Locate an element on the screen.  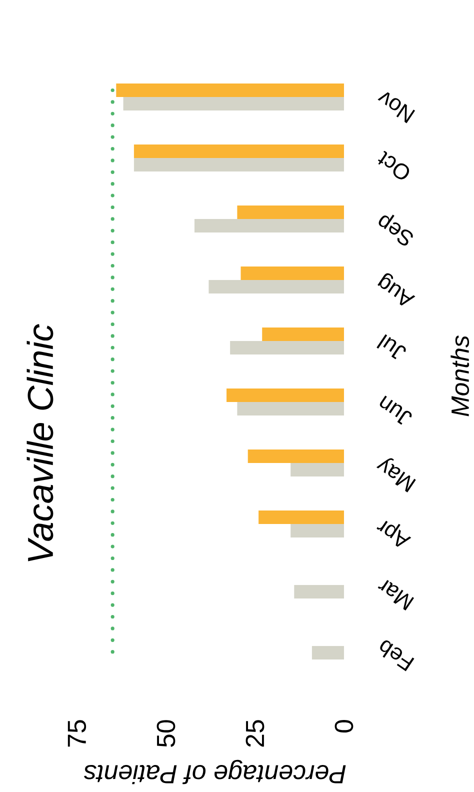
text: Vacaville Clinic is located at coordinates (40, 443).